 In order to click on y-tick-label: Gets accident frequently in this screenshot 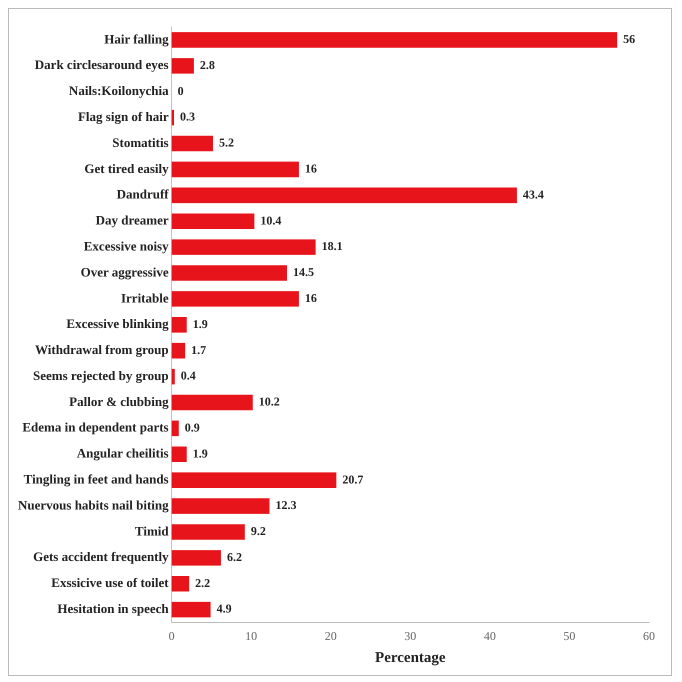, I will do `click(101, 556)`.